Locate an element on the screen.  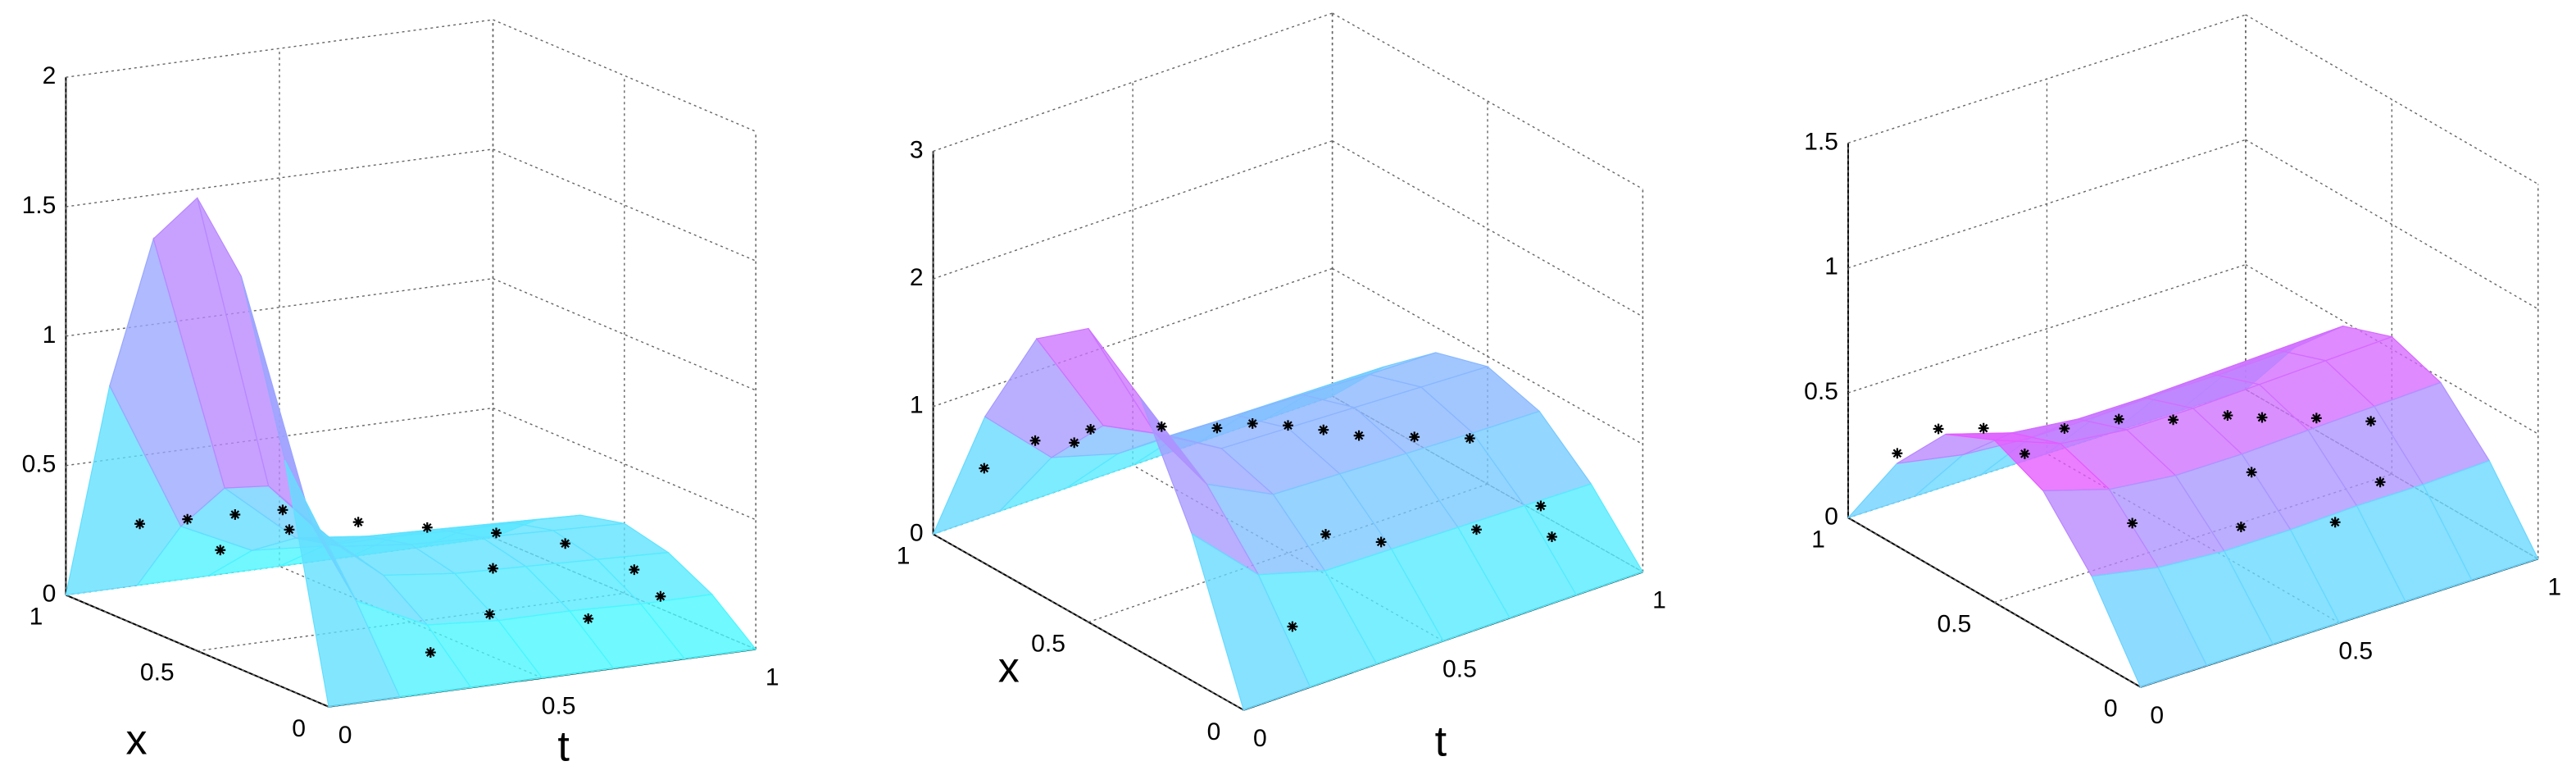
z-tick-label: 3 is located at coordinates (917, 150).